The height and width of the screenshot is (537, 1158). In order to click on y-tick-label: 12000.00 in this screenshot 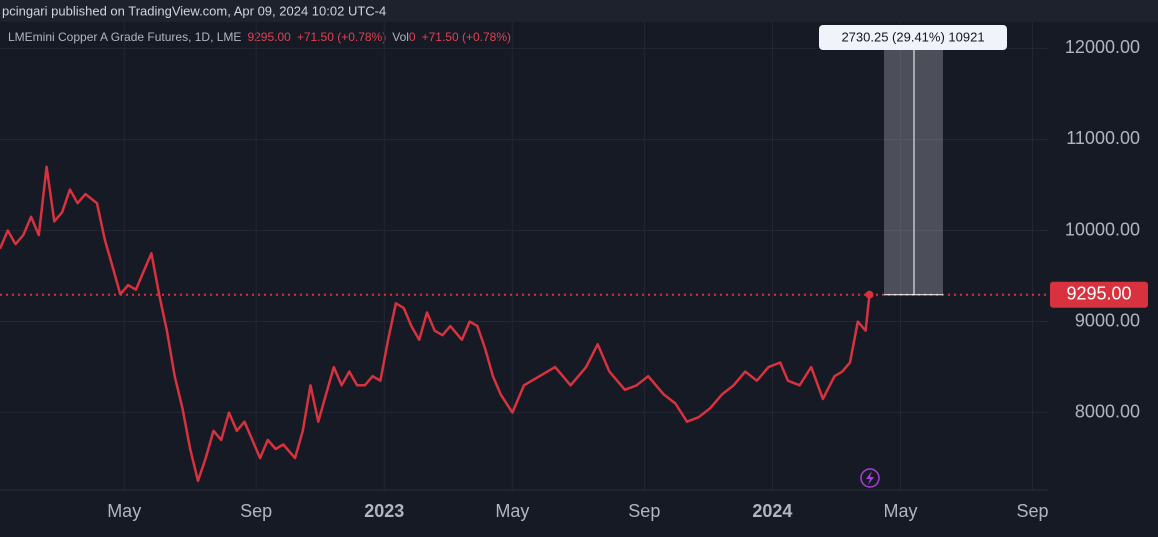, I will do `click(1102, 47)`.